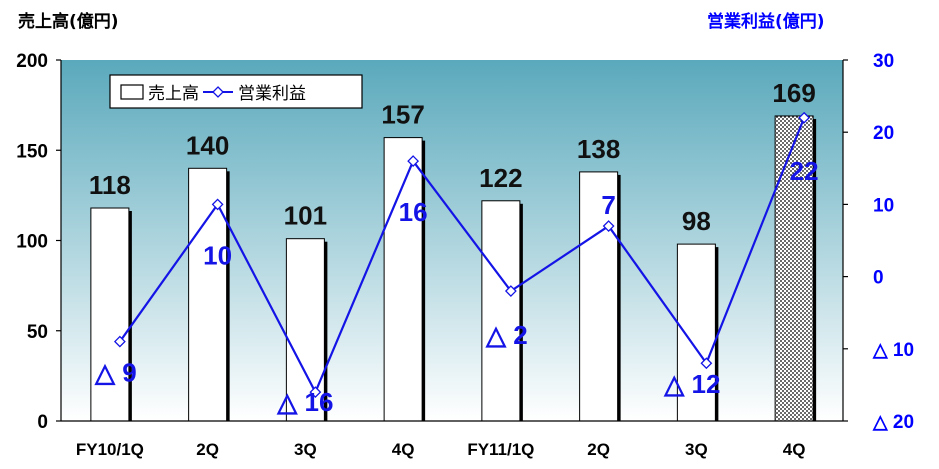 The width and height of the screenshot is (939, 469). Describe the element at coordinates (883, 133) in the screenshot. I see `right-tick-label: 20` at that location.